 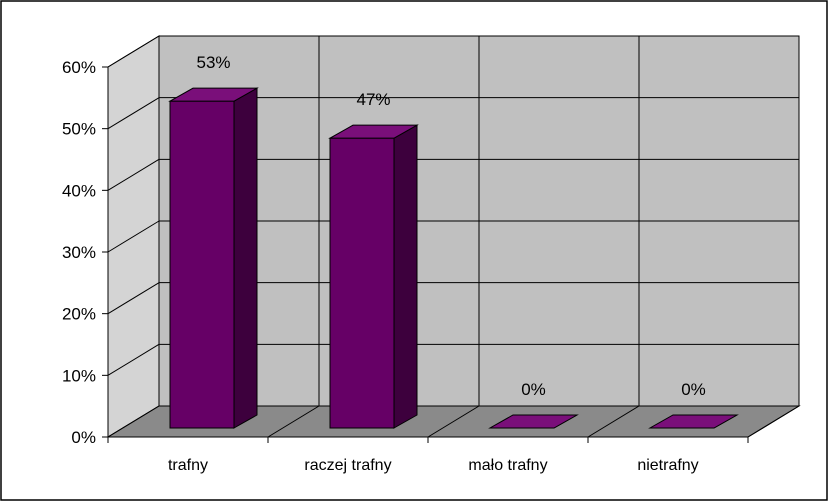 What do you see at coordinates (79, 67) in the screenshot?
I see `y-tick-label: 60%` at bounding box center [79, 67].